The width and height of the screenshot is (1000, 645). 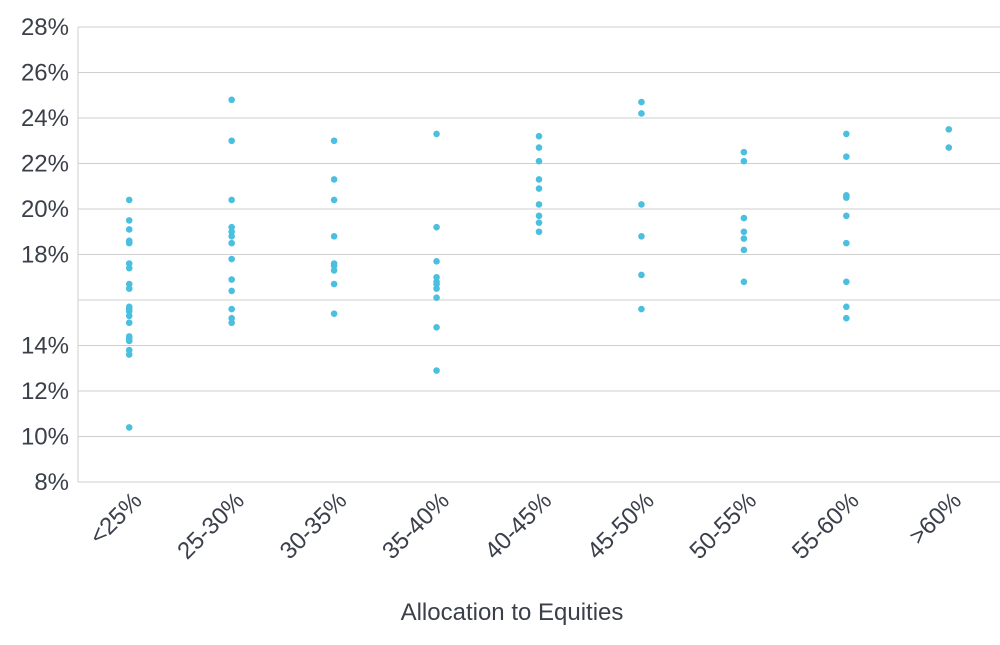 I want to click on y-tick-label: 14%, so click(x=45, y=346).